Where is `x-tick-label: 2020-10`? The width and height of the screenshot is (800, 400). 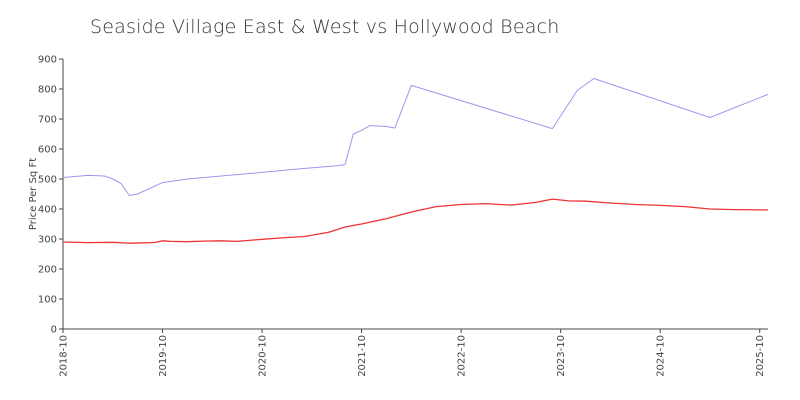
x-tick-label: 2020-10 is located at coordinates (263, 356).